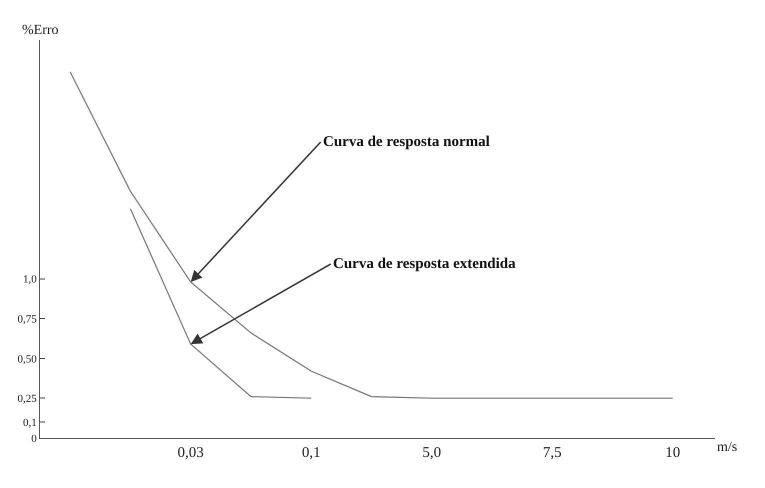 This screenshot has height=488, width=765. I want to click on annotation: Curva de resposta normal, so click(406, 142).